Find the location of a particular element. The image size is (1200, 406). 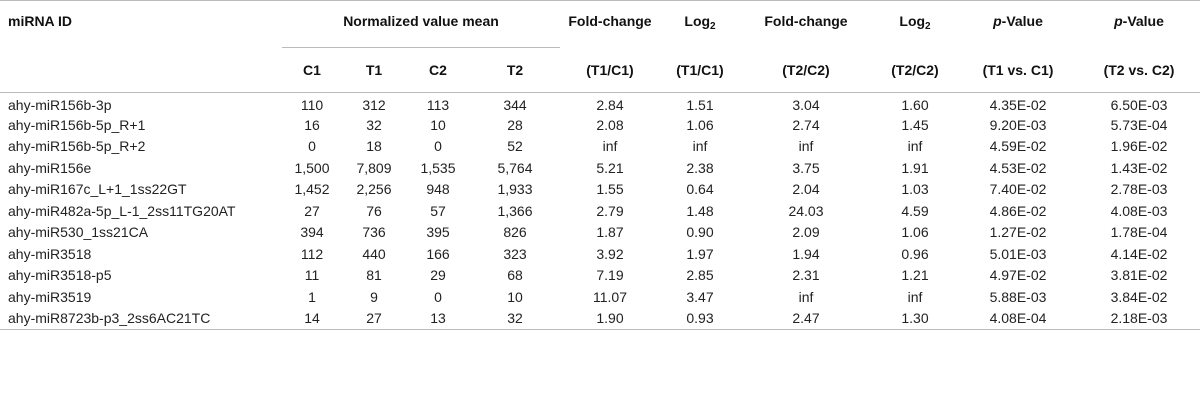

header-c1: C1 is located at coordinates (312, 70).